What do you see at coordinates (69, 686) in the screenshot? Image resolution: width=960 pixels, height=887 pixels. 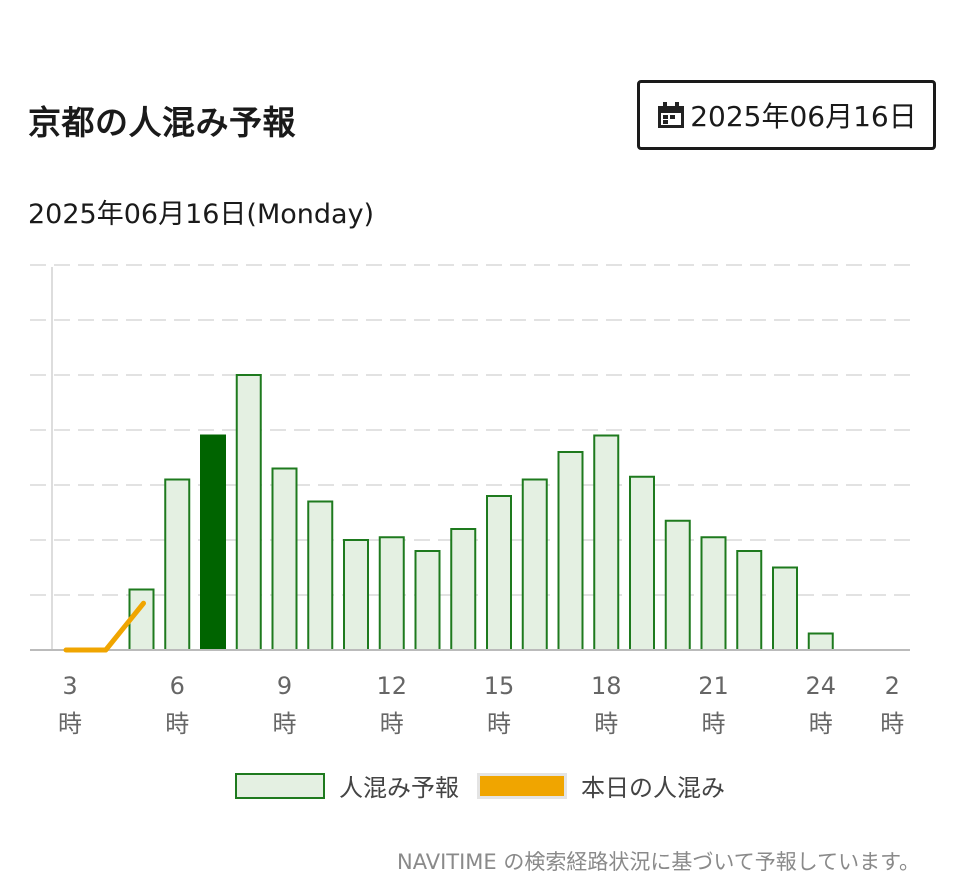 I see `x-tick-label: 3` at bounding box center [69, 686].